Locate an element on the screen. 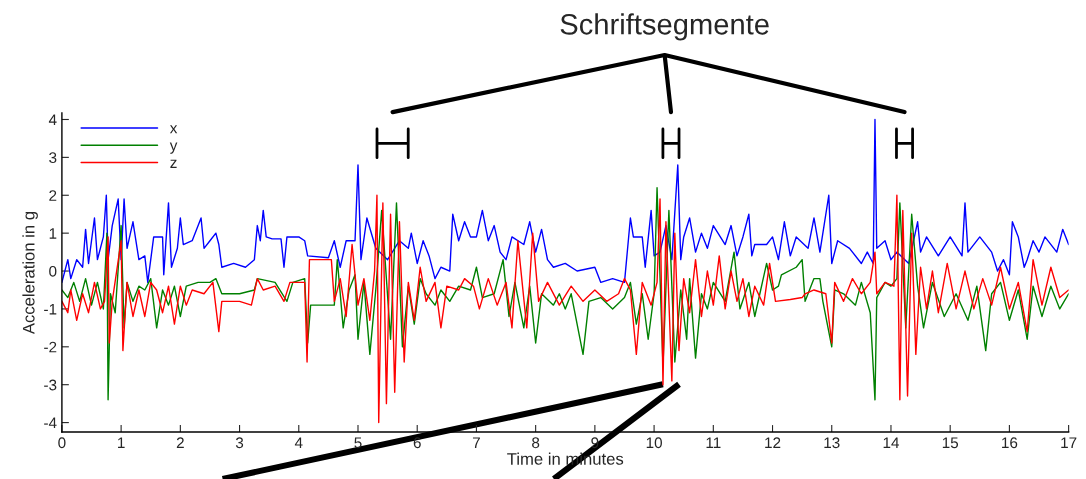  y-axis-title: Acceleration in g is located at coordinates (30, 273).